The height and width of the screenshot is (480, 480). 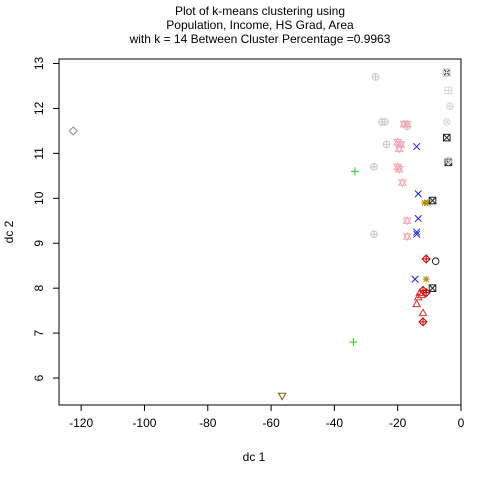 What do you see at coordinates (39, 63) in the screenshot?
I see `y-tick-label: 13` at bounding box center [39, 63].